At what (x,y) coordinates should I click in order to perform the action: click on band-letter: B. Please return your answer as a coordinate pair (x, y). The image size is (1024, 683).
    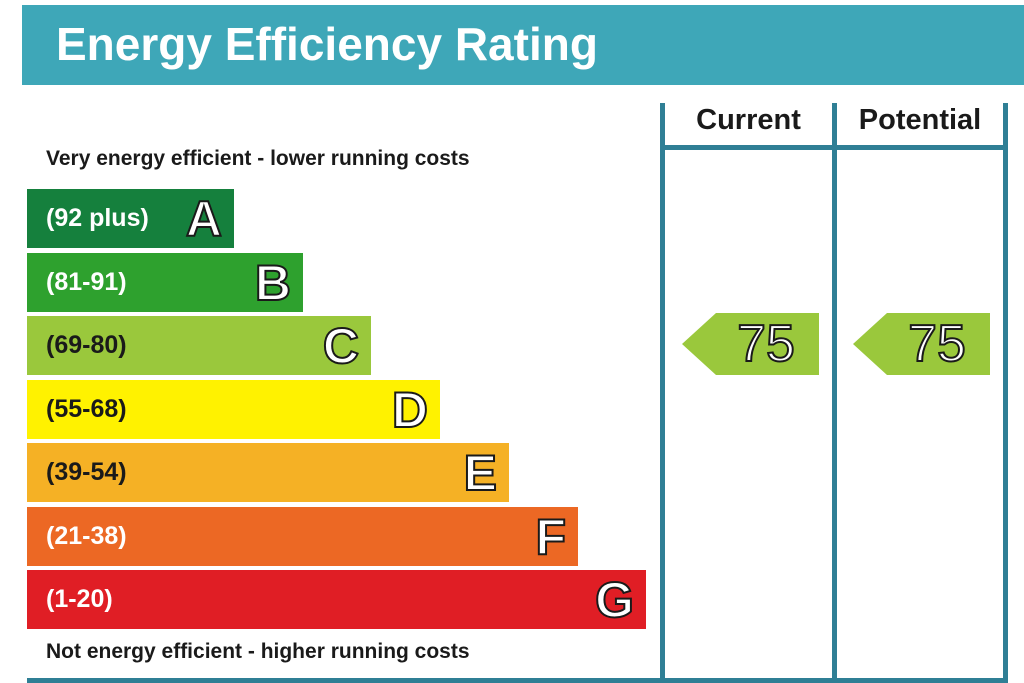
    Looking at the image, I should click on (273, 283).